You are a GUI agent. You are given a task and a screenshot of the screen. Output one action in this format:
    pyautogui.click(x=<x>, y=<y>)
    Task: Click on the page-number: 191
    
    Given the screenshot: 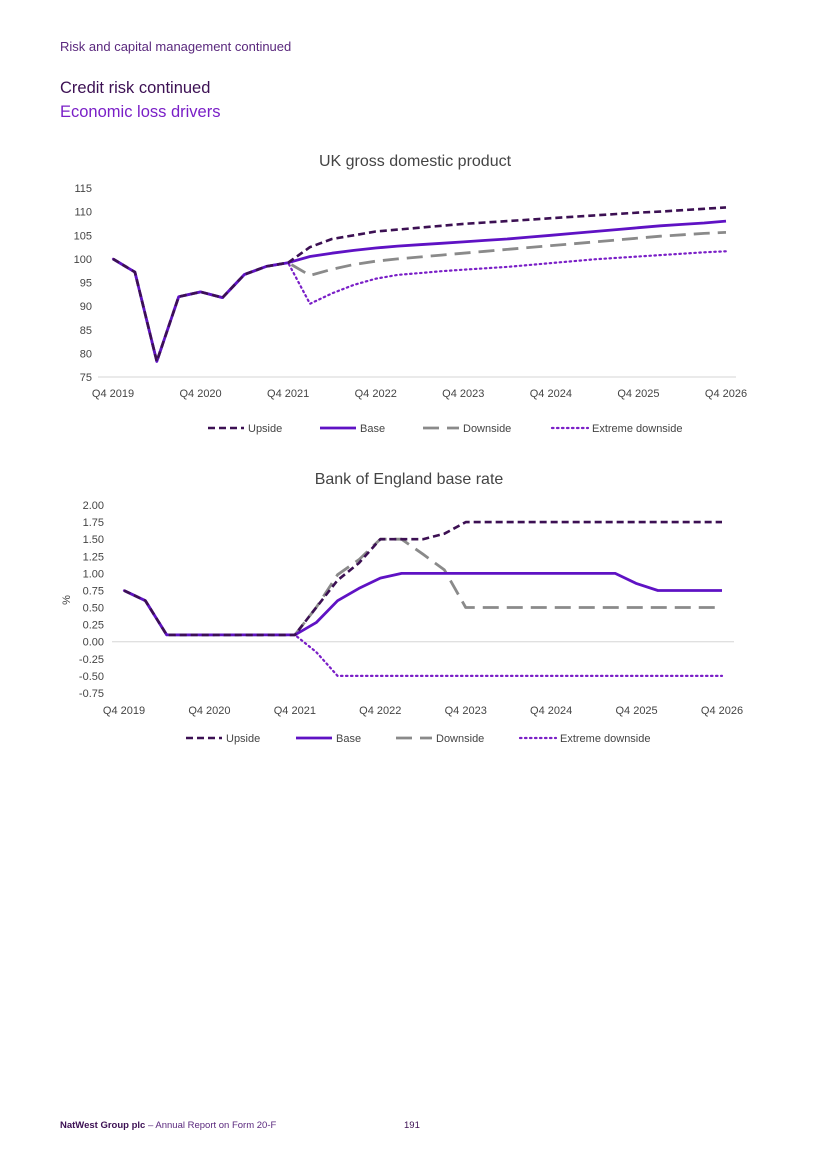 What is the action you would take?
    pyautogui.click(x=412, y=1125)
    